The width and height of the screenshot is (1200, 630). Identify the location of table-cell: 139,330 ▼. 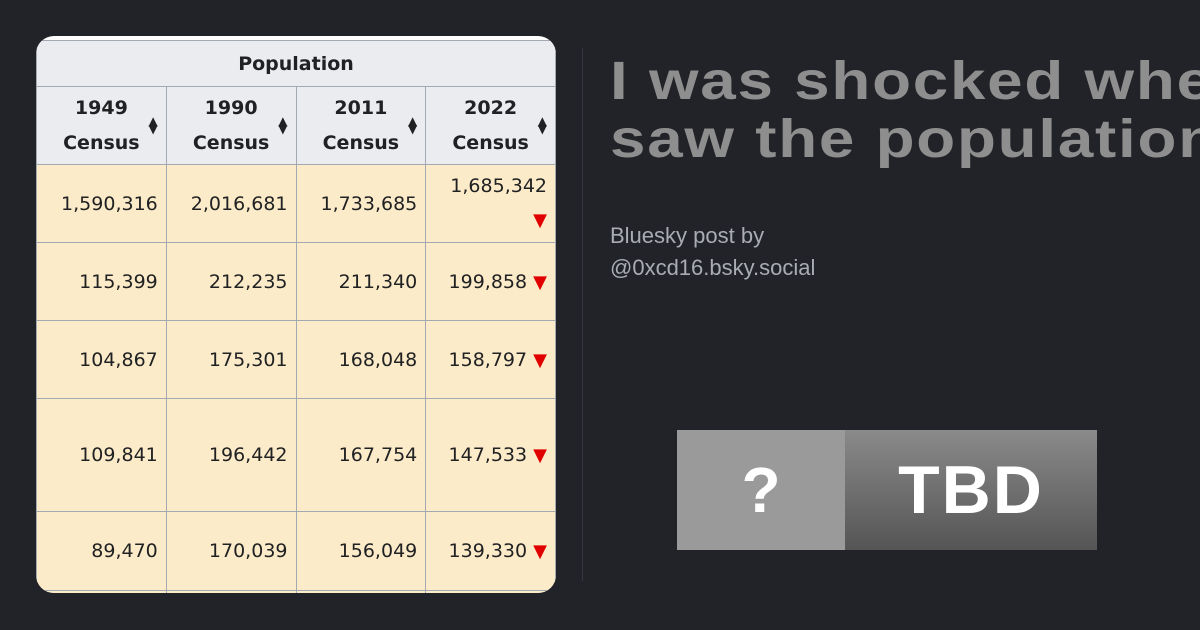
(490, 551).